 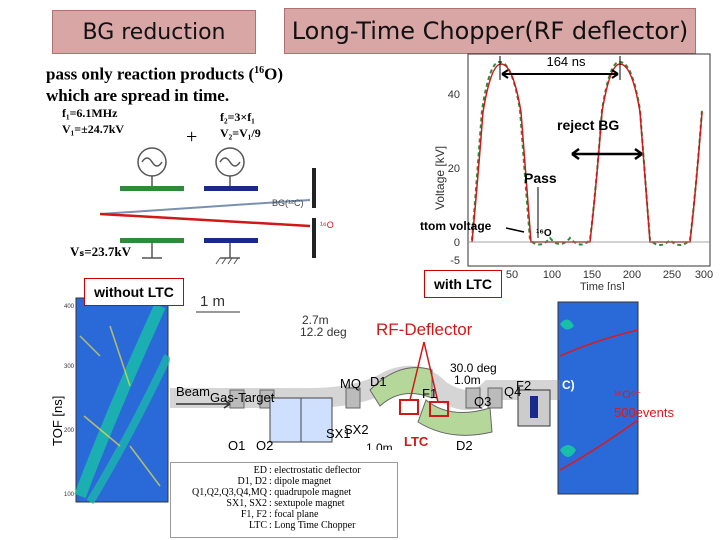 I want to click on mq-label: MQ, so click(x=350, y=383).